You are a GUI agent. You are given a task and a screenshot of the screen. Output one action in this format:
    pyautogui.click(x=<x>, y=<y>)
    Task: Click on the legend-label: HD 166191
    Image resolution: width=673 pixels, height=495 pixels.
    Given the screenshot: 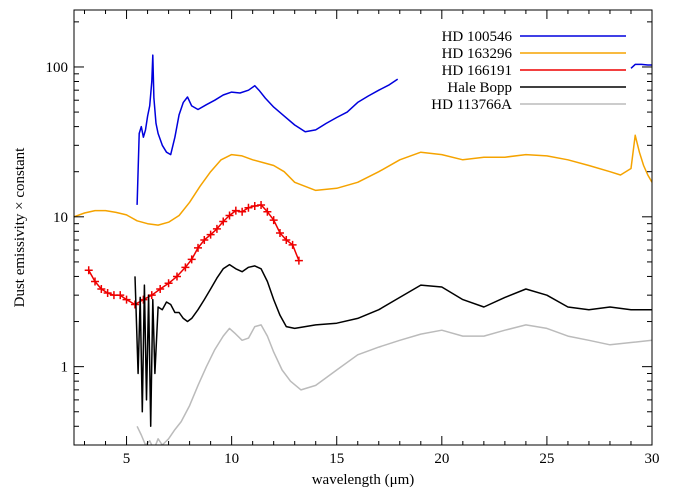 What is the action you would take?
    pyautogui.click(x=477, y=71)
    